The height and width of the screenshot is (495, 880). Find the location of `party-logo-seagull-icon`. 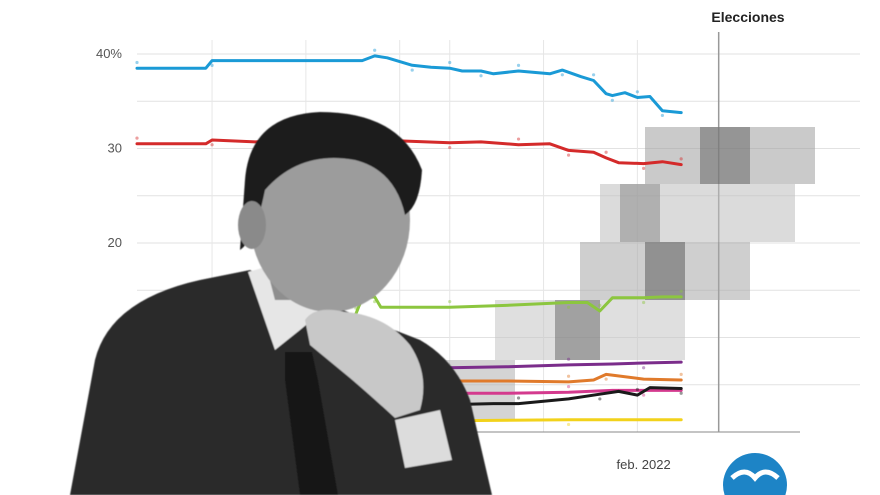

party-logo-seagull-icon is located at coordinates (755, 475).